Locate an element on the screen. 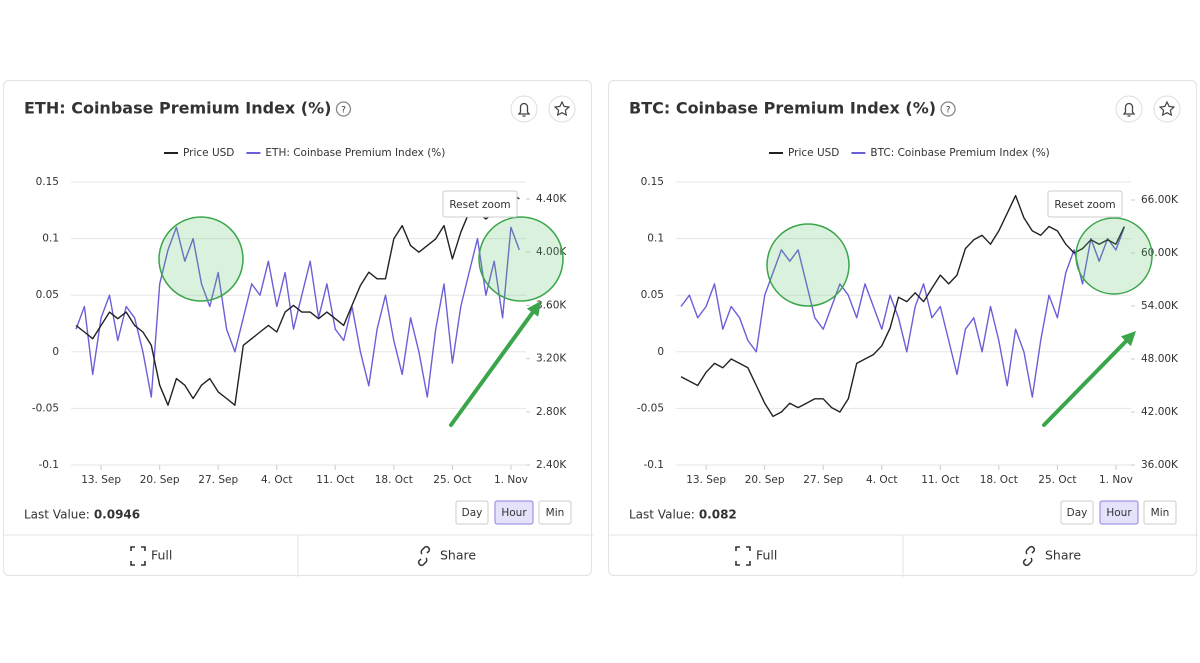  legend-label: ETH: Coinbase Premium Index (%) is located at coordinates (355, 153).